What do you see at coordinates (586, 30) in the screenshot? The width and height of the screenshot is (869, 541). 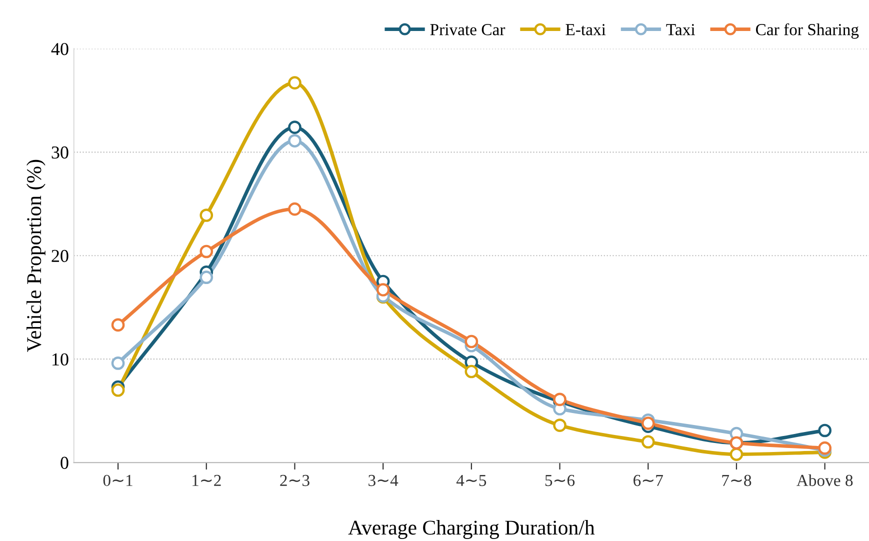 I see `legend-label: E-taxi` at bounding box center [586, 30].